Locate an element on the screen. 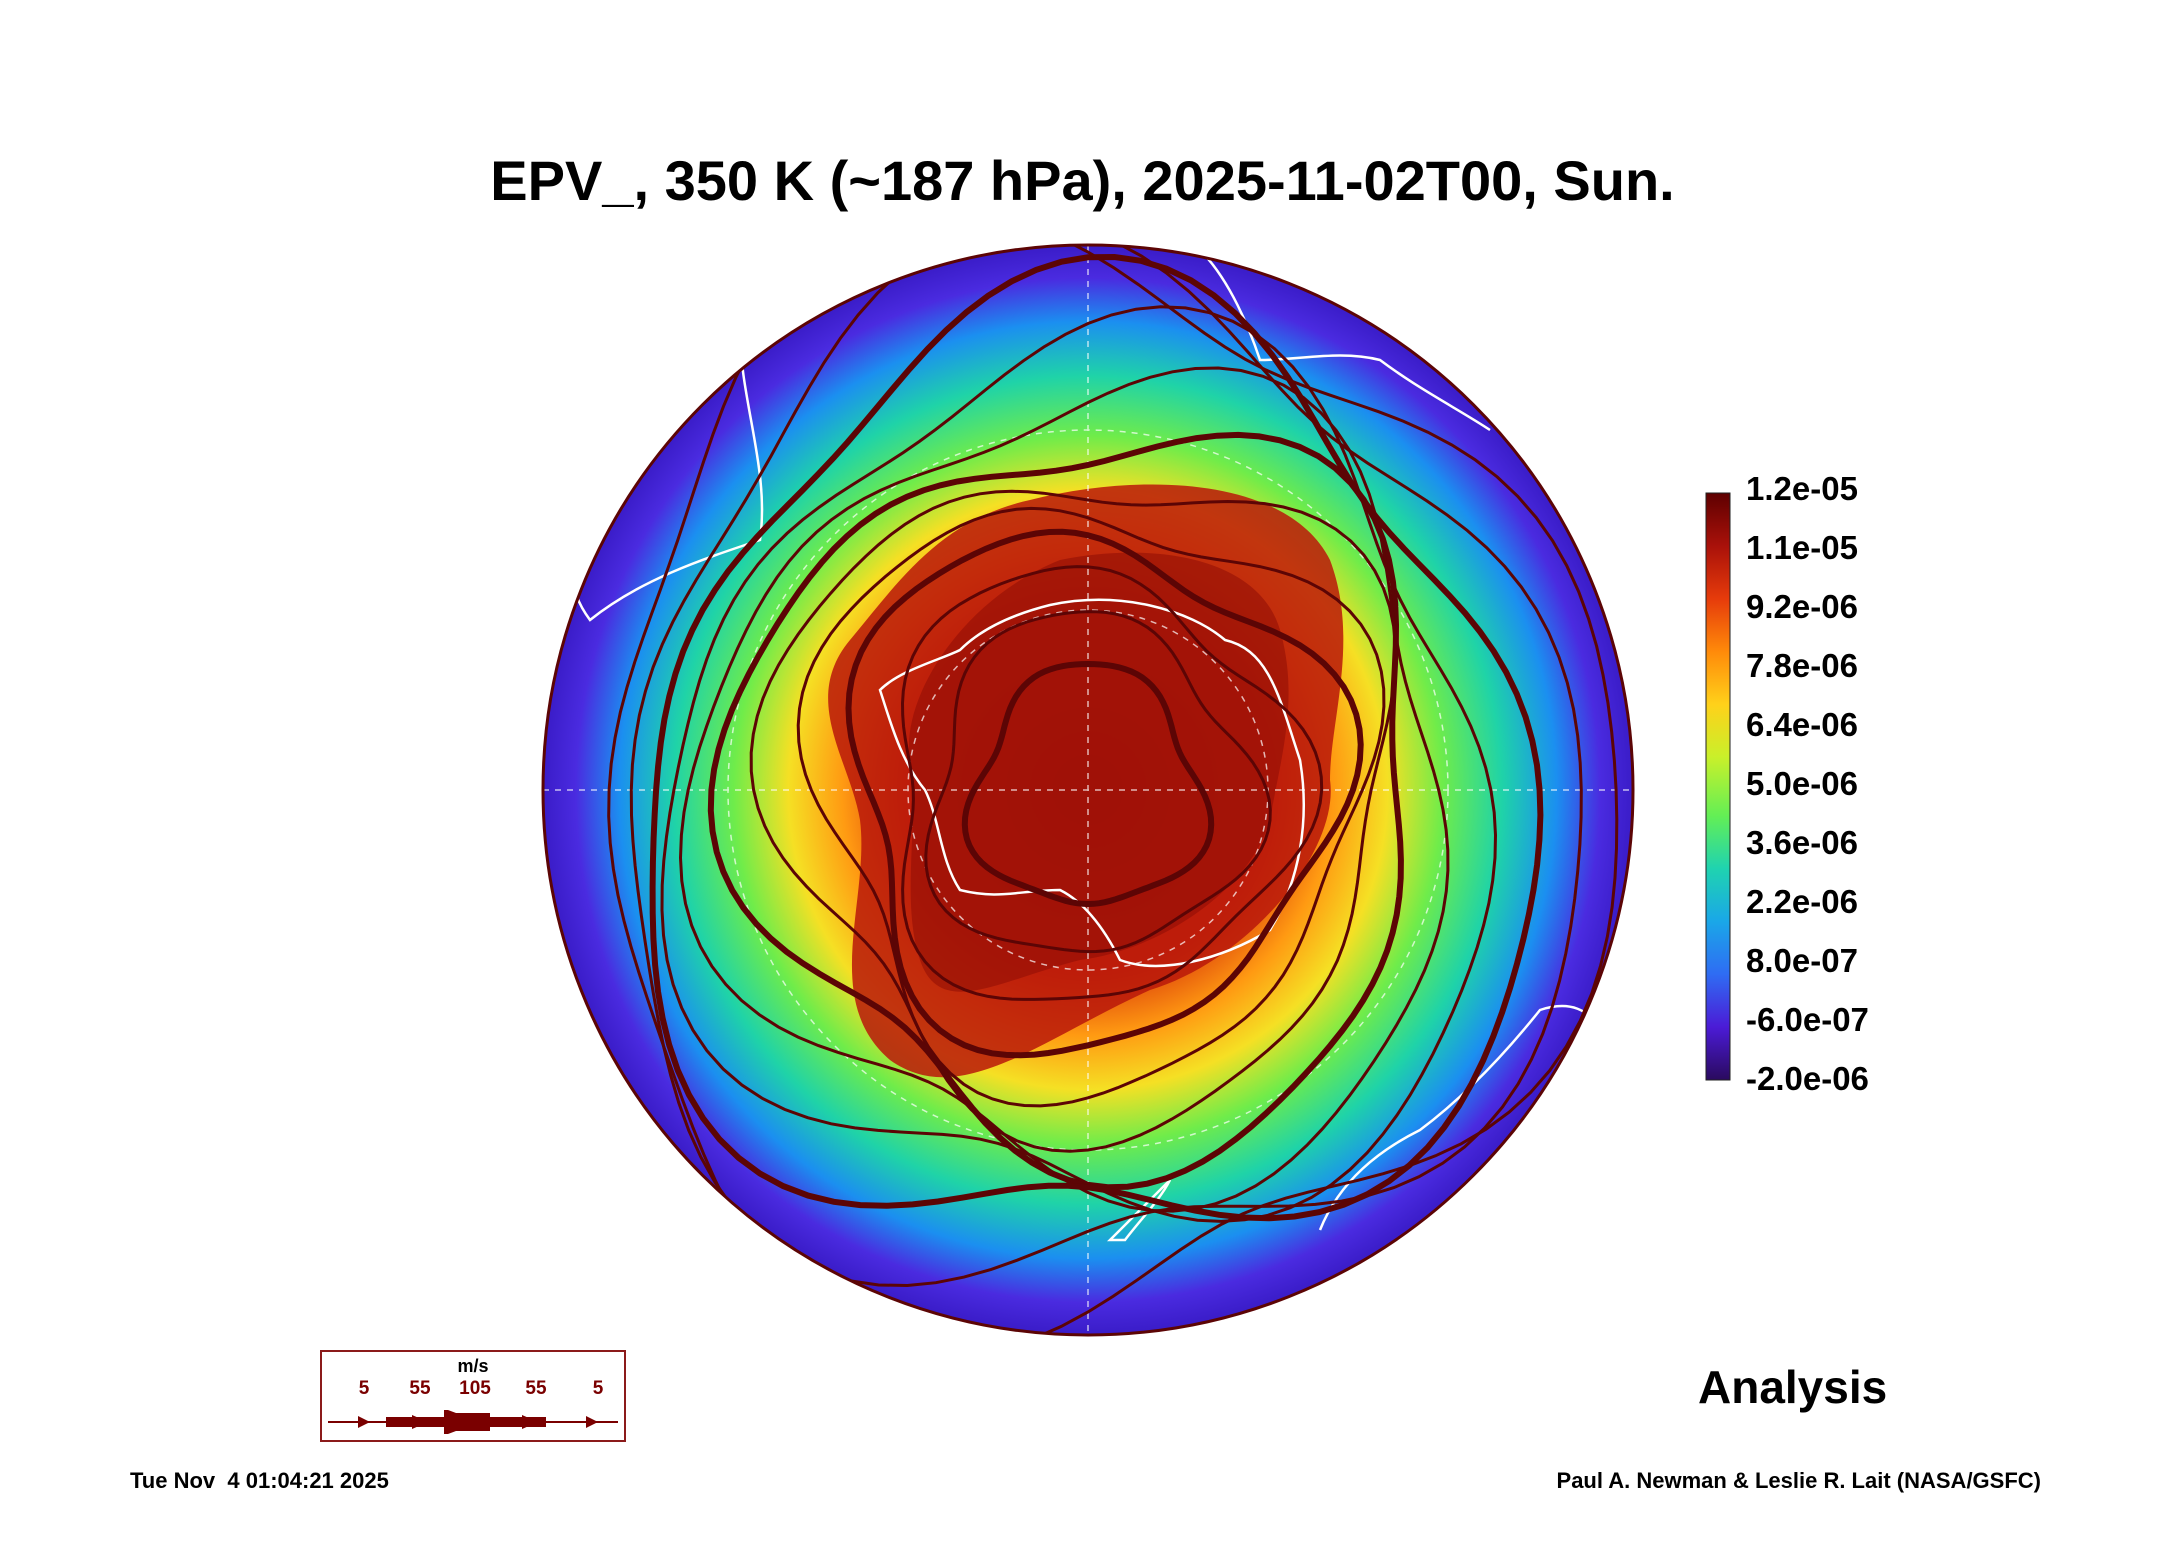 The image size is (2165, 1561). colorbar-tick-label: 8.0e-07 is located at coordinates (1802, 960).